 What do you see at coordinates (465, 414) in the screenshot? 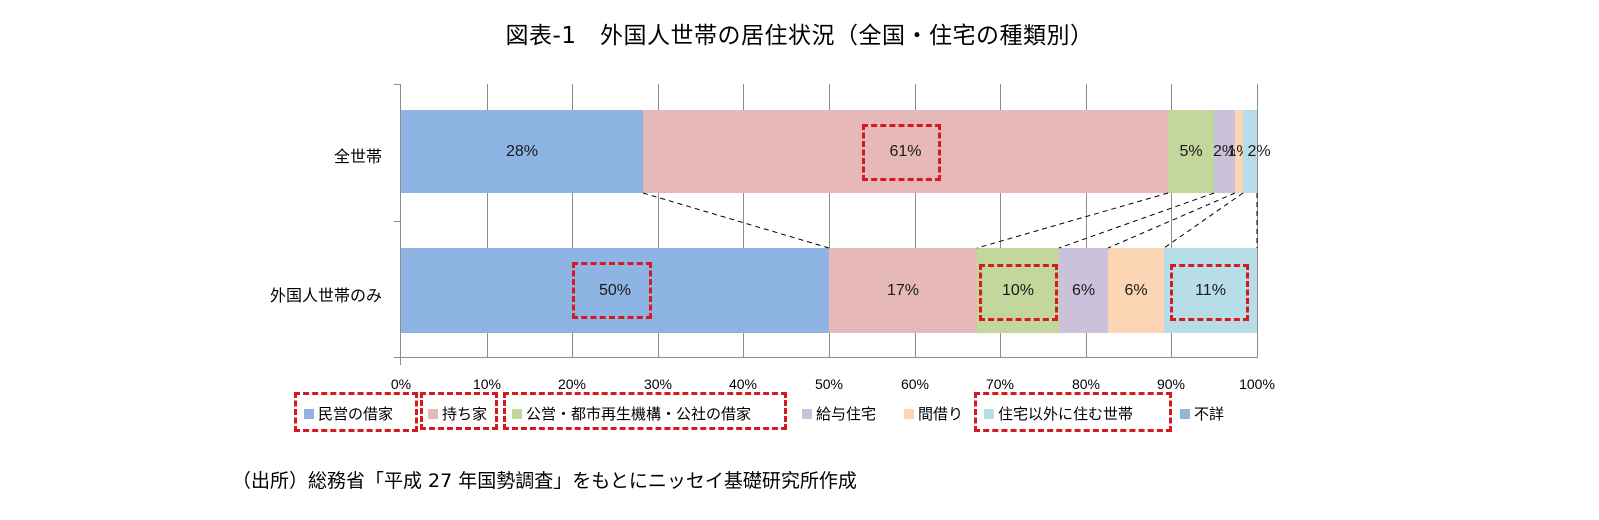
I see `legend-label: 持ち家` at bounding box center [465, 414].